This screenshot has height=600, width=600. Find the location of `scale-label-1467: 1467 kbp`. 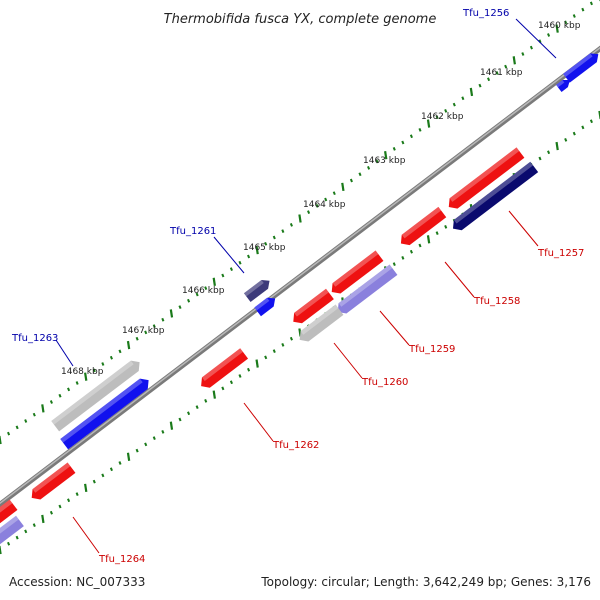

scale-label-1467: 1467 kbp is located at coordinates (143, 331).